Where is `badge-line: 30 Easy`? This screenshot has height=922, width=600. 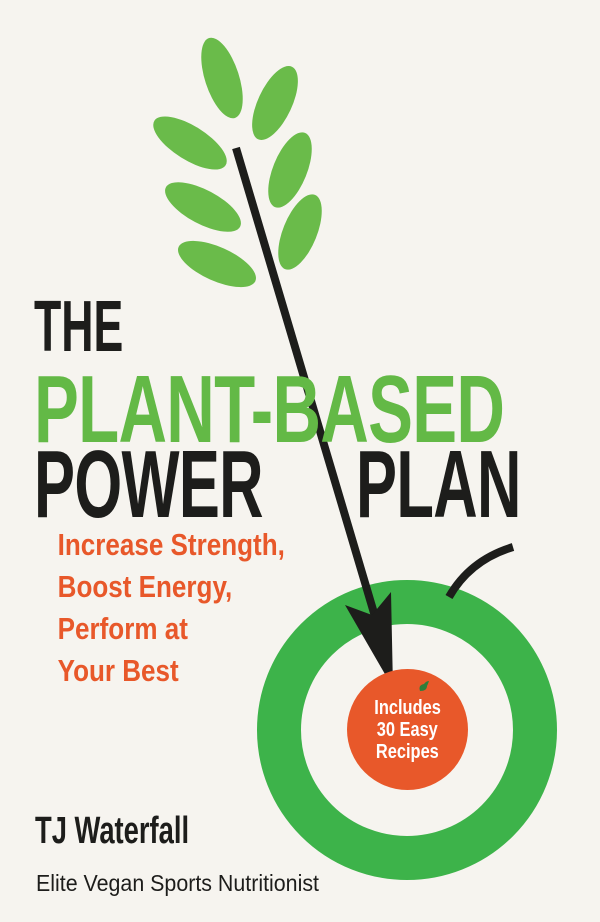
badge-line: 30 Easy is located at coordinates (407, 729).